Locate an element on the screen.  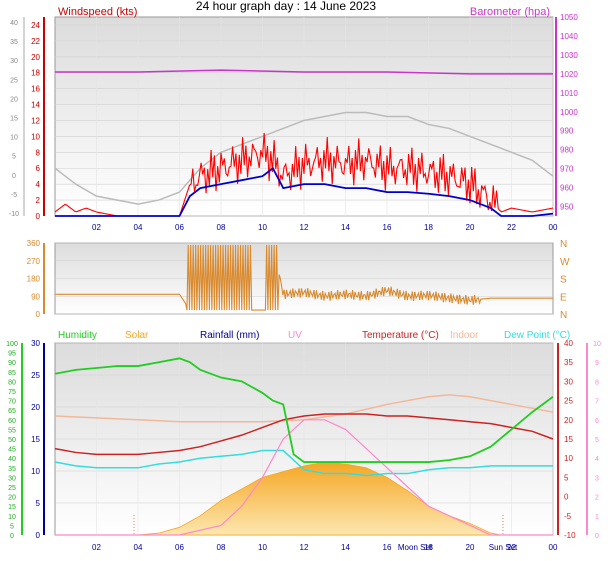
temp-tick: 30 is located at coordinates (568, 381).